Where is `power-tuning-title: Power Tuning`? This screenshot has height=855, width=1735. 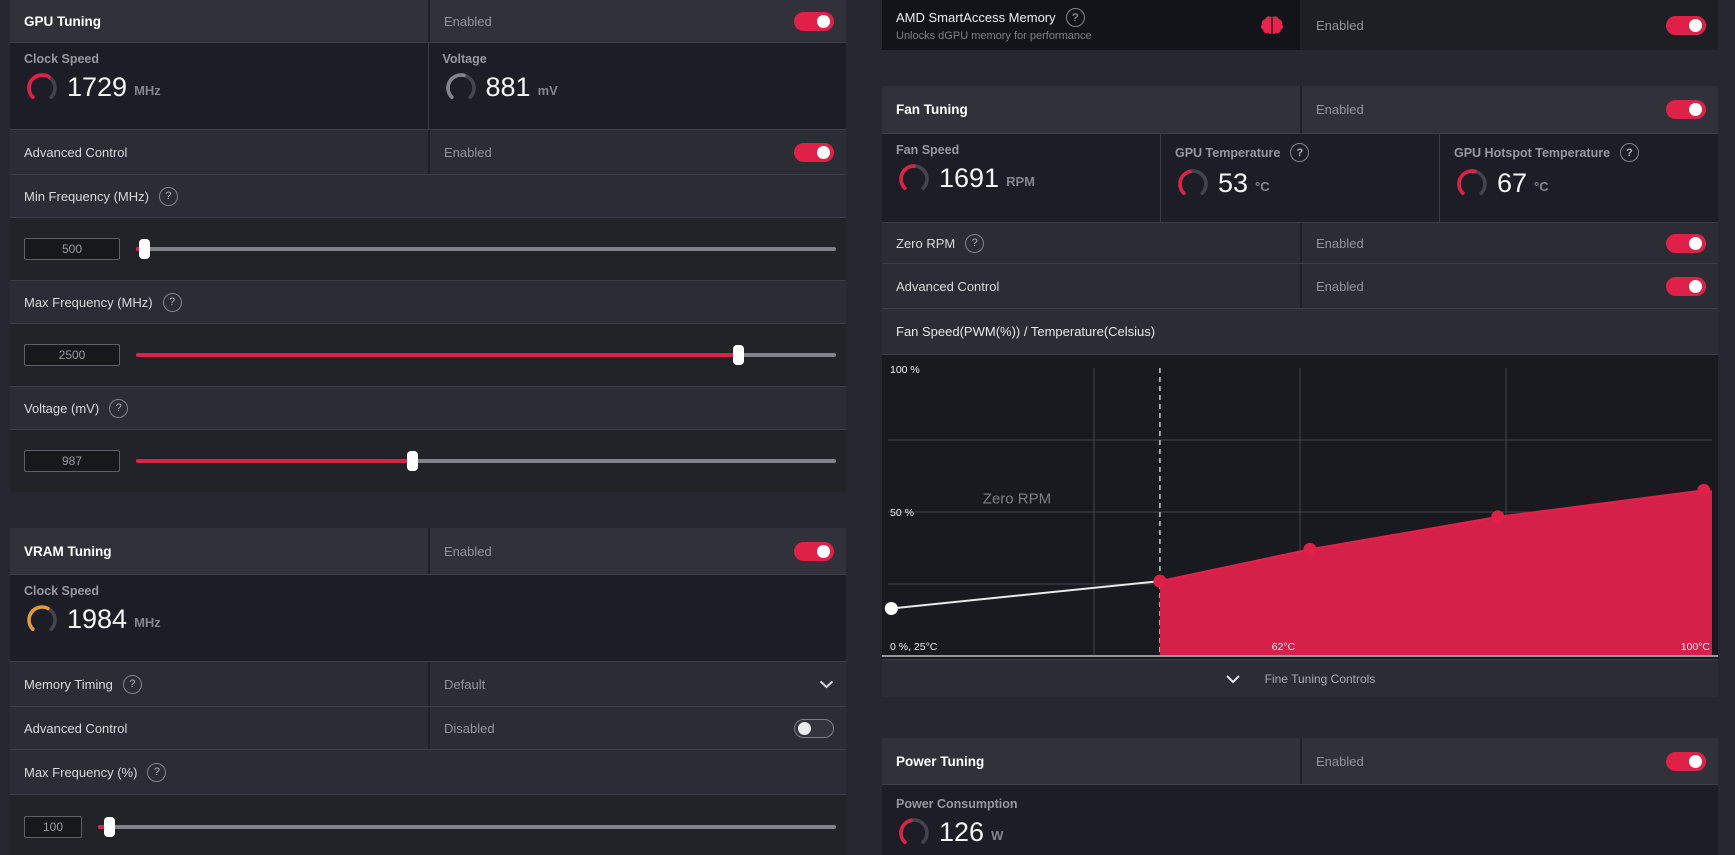 power-tuning-title: Power Tuning is located at coordinates (940, 761).